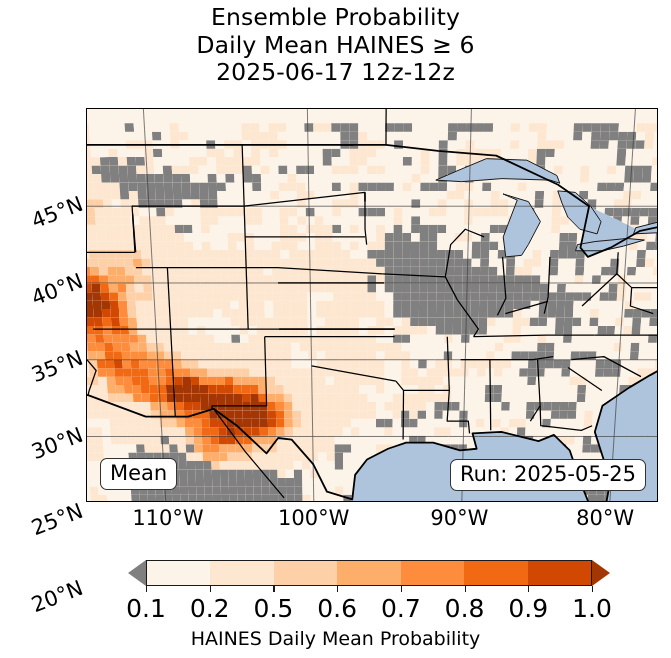  I want to click on colorbar-tick-label: 0.1, so click(146, 608).